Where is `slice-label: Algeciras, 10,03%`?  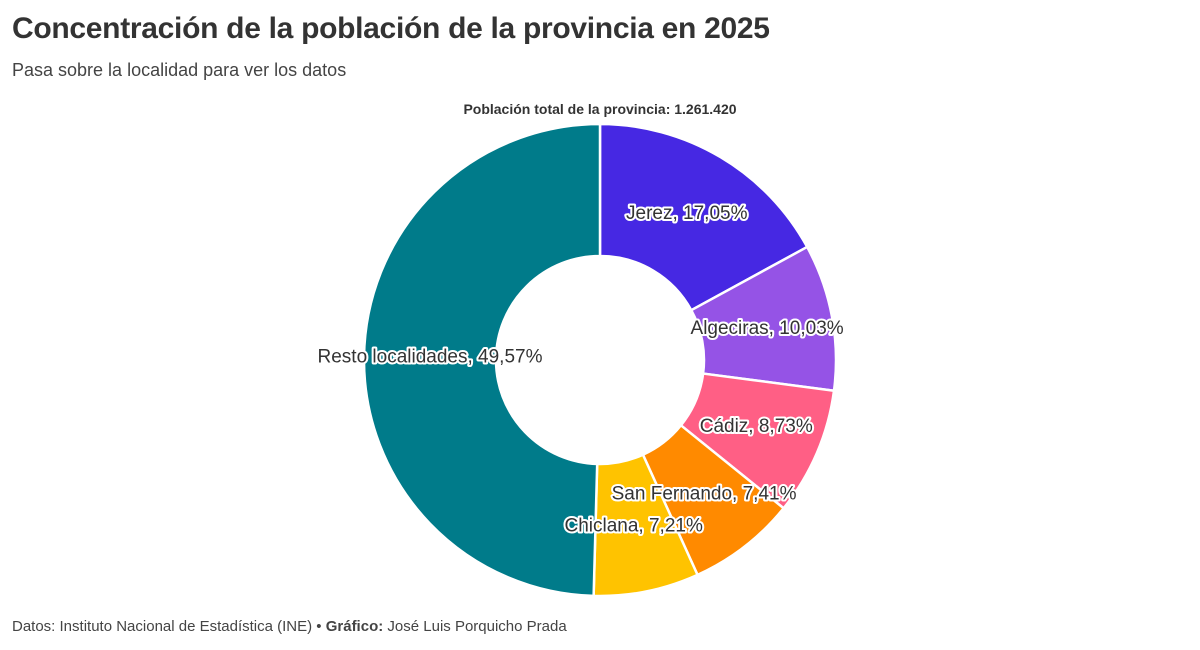
slice-label: Algeciras, 10,03% is located at coordinates (767, 328).